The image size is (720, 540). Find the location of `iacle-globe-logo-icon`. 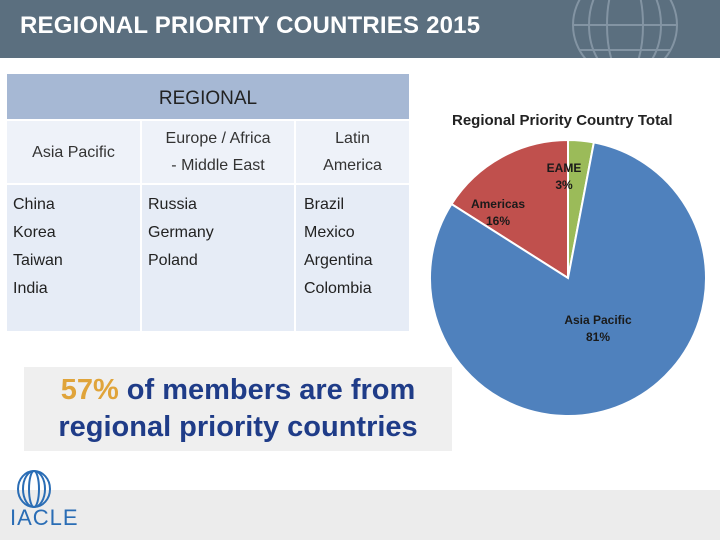

iacle-globe-logo-icon is located at coordinates (34, 489).